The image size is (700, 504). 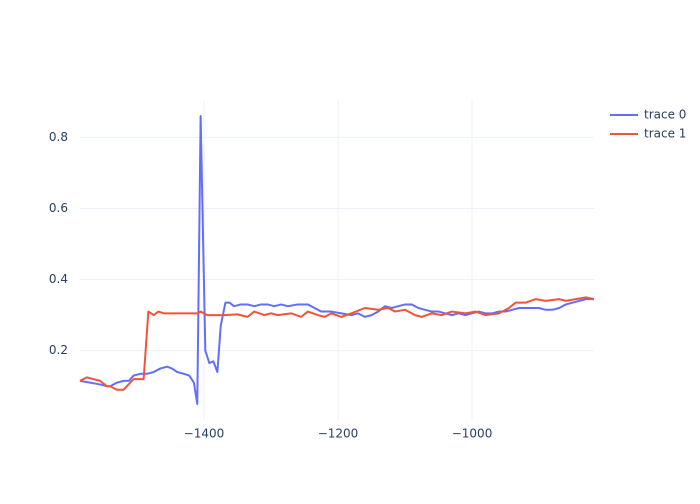 What do you see at coordinates (58, 279) in the screenshot?
I see `y-tick-label: 0.4` at bounding box center [58, 279].